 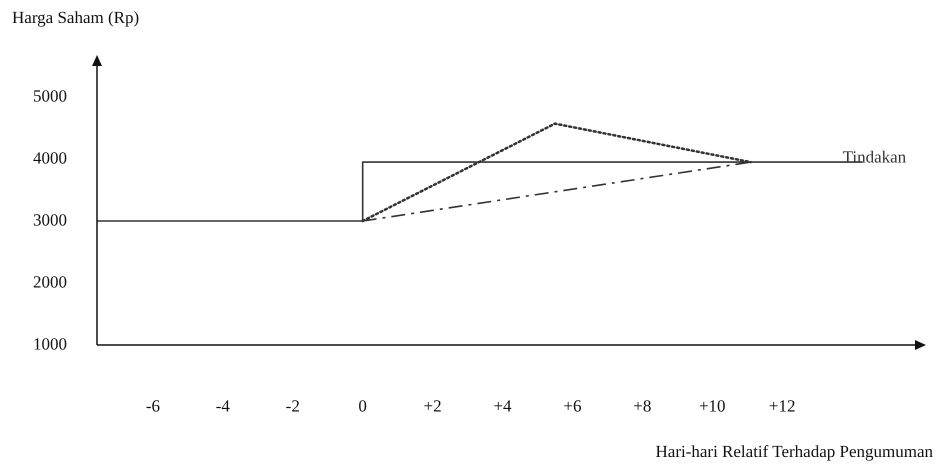 What do you see at coordinates (794, 452) in the screenshot?
I see `x-axis-title: Hari-hari Relatif Terhadap Pengumuman` at bounding box center [794, 452].